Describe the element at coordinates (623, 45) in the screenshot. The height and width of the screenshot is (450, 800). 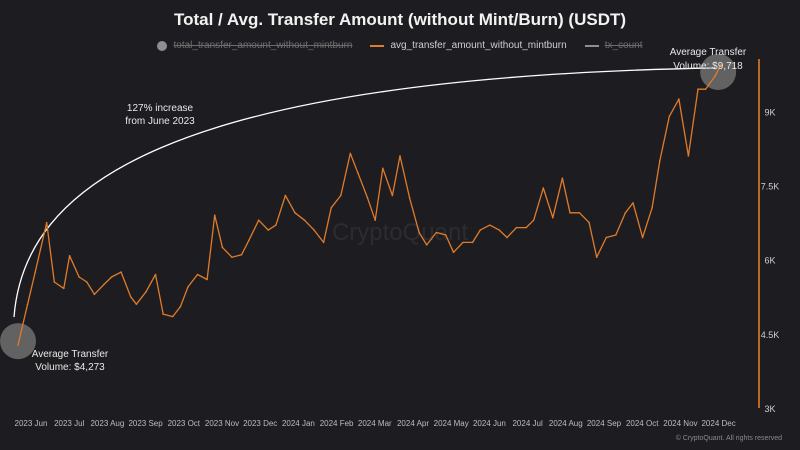
I see `legend-label-txcount: tx_count` at that location.